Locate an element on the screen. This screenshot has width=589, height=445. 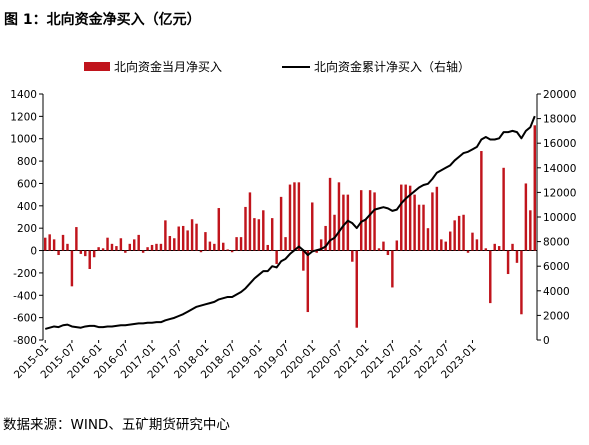
right-axis-tick-label: 0 is located at coordinates (546, 341).